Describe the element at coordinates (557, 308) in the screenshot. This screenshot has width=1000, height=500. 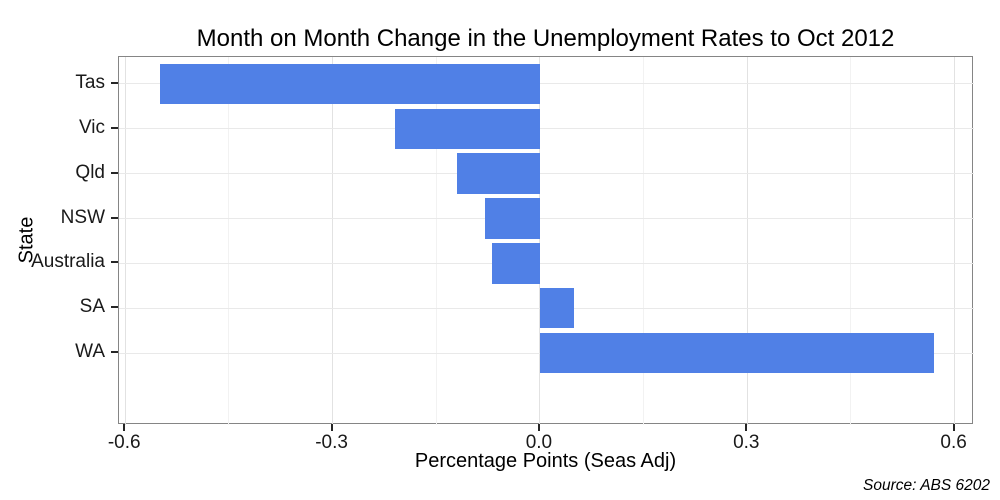
I see `bar-sa` at that location.